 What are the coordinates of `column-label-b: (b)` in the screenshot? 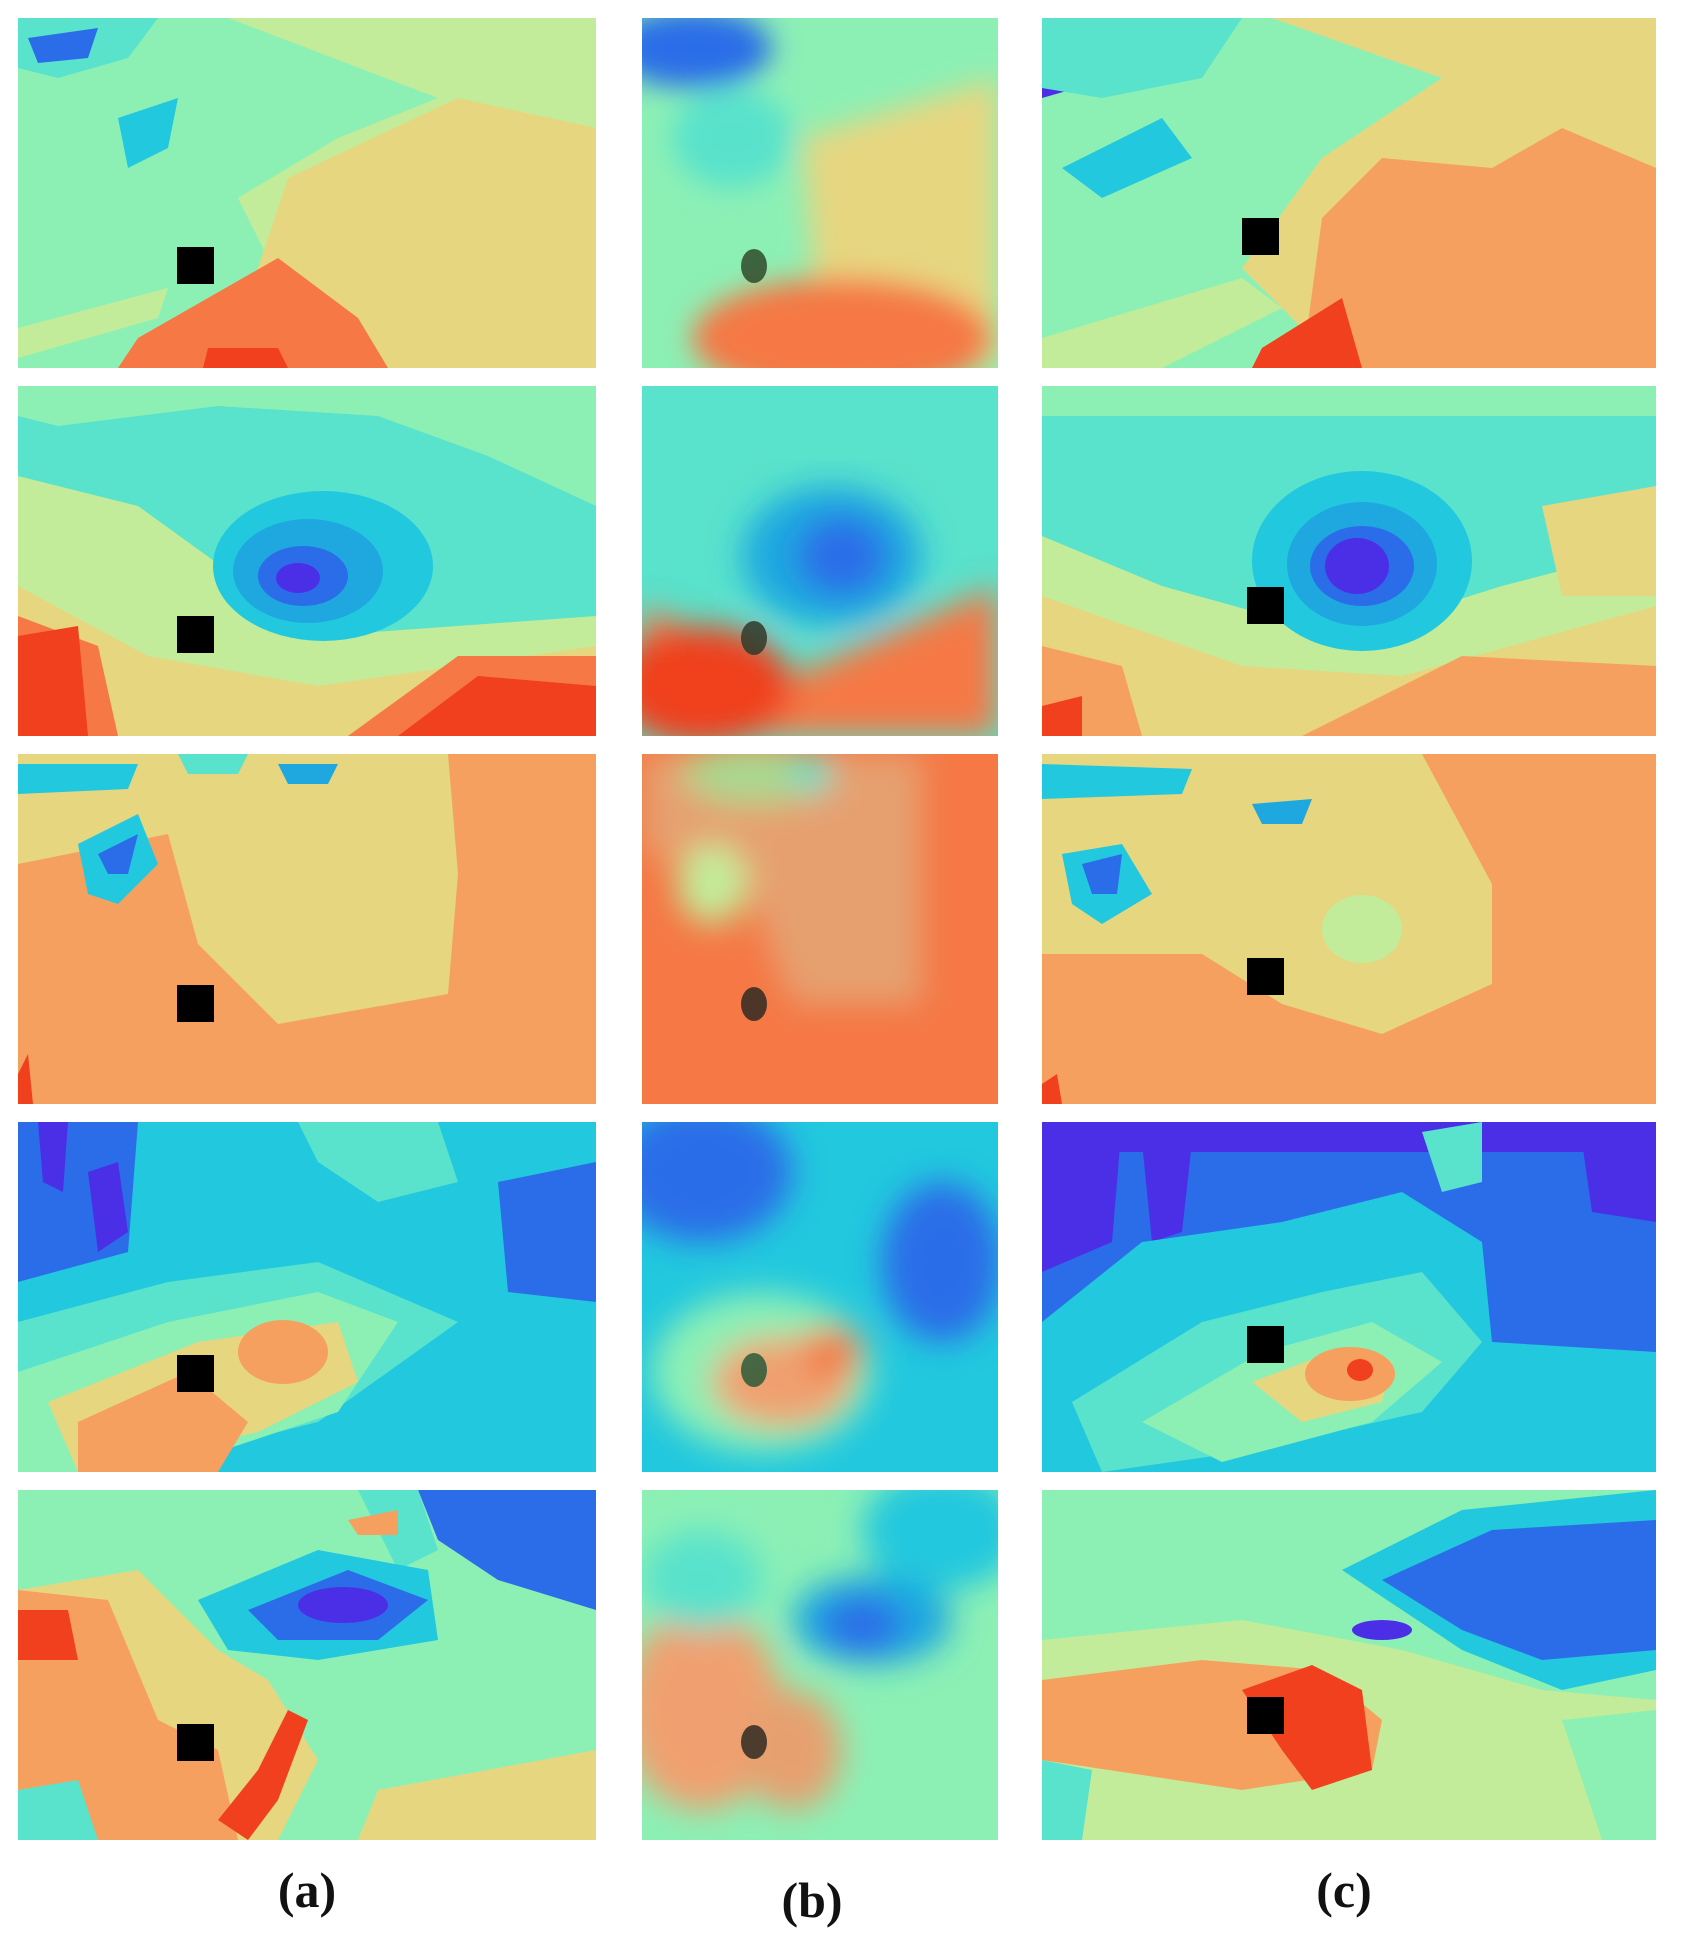 It's located at (812, 1900).